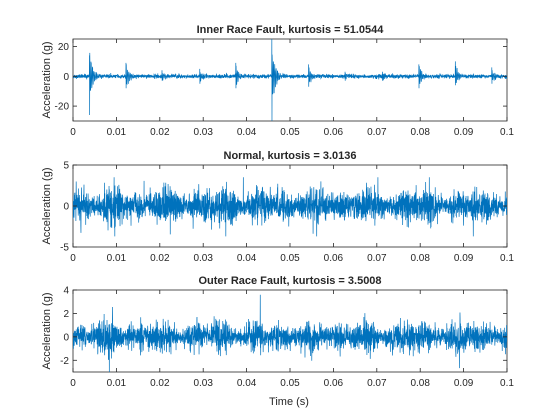 This screenshot has width=560, height=420. I want to click on x-axis-label: Time (s), so click(289, 402).